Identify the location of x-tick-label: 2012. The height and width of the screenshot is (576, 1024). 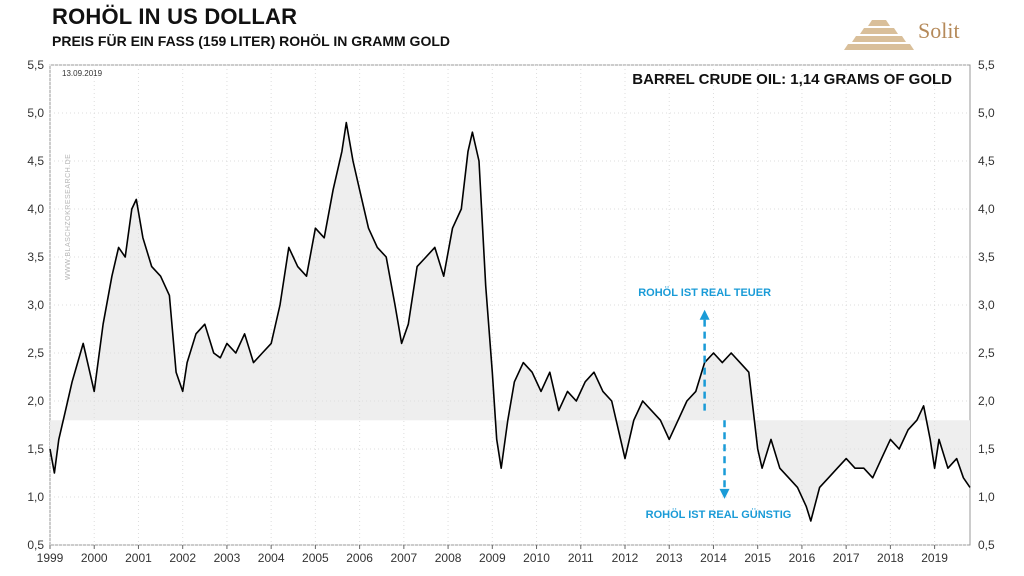
(625, 558).